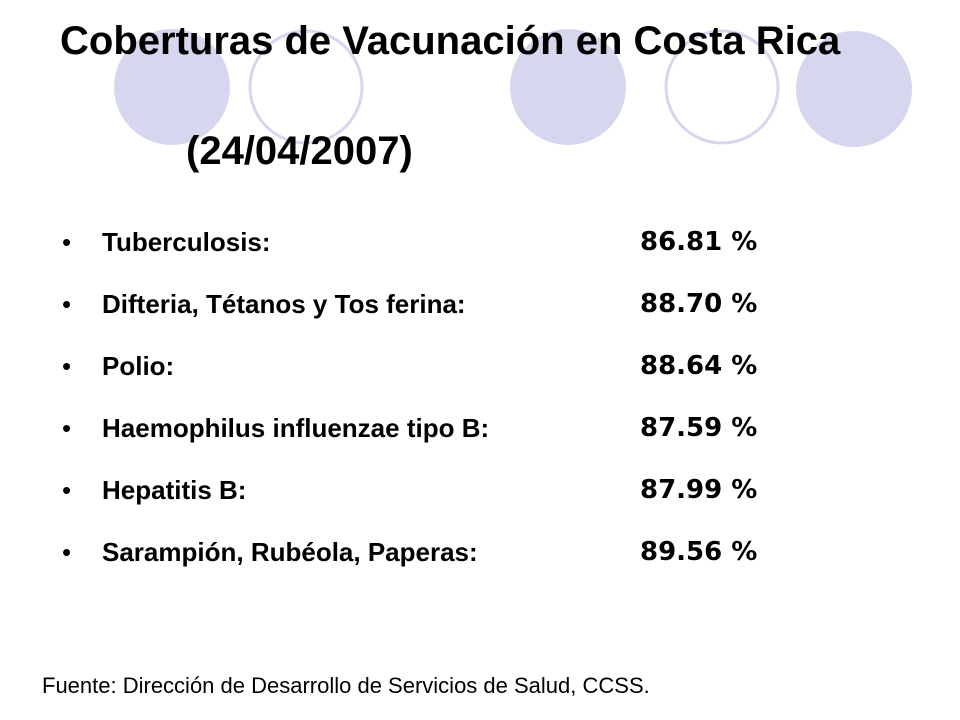  Describe the element at coordinates (186, 242) in the screenshot. I see `item-label: Tuberculosis:` at that location.